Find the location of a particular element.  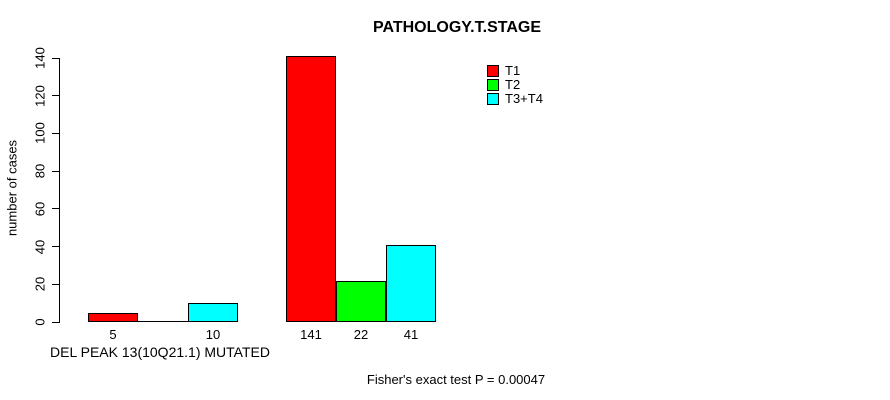

legend-item-t1: T1 is located at coordinates (515, 70).